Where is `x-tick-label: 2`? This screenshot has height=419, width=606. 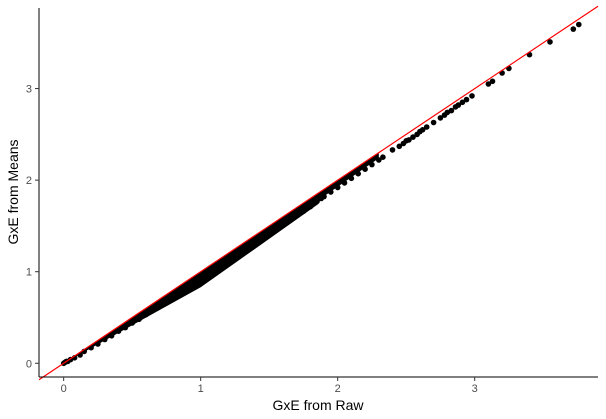
x-tick-label: 2 is located at coordinates (338, 389).